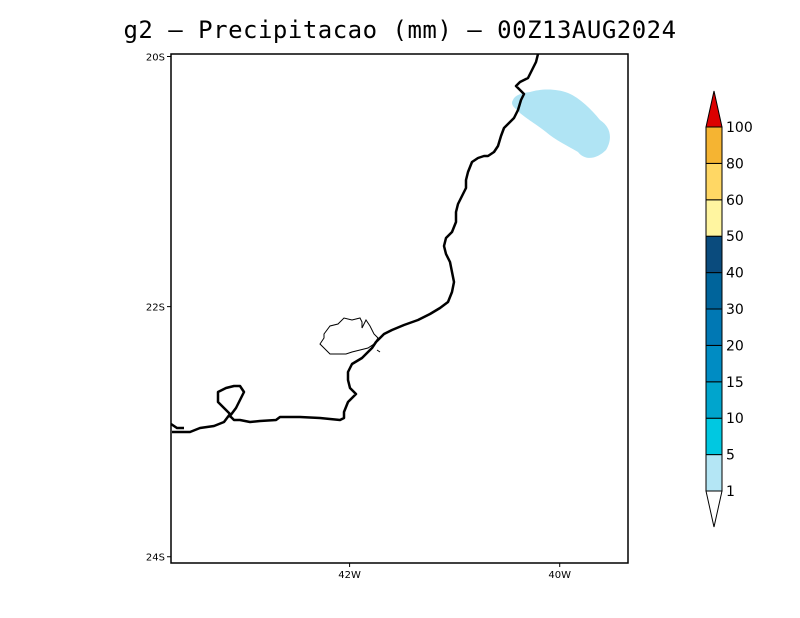 Image resolution: width=800 pixels, height=618 pixels. What do you see at coordinates (559, 575) in the screenshot?
I see `lon-tick-label: 40W` at bounding box center [559, 575].